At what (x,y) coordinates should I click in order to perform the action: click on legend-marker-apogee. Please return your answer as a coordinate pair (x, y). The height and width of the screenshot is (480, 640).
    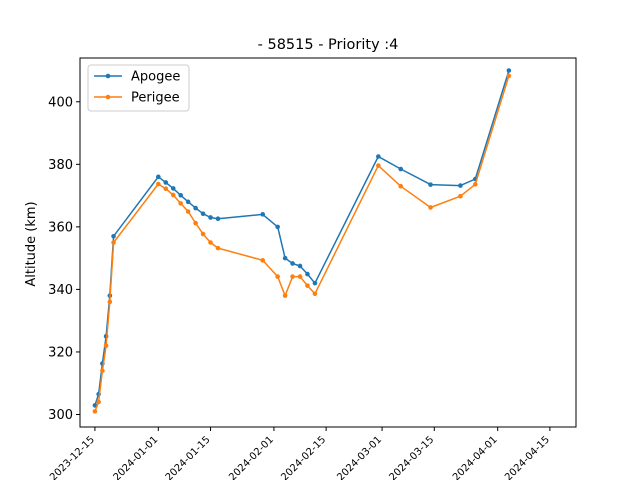
    Looking at the image, I should click on (108, 76).